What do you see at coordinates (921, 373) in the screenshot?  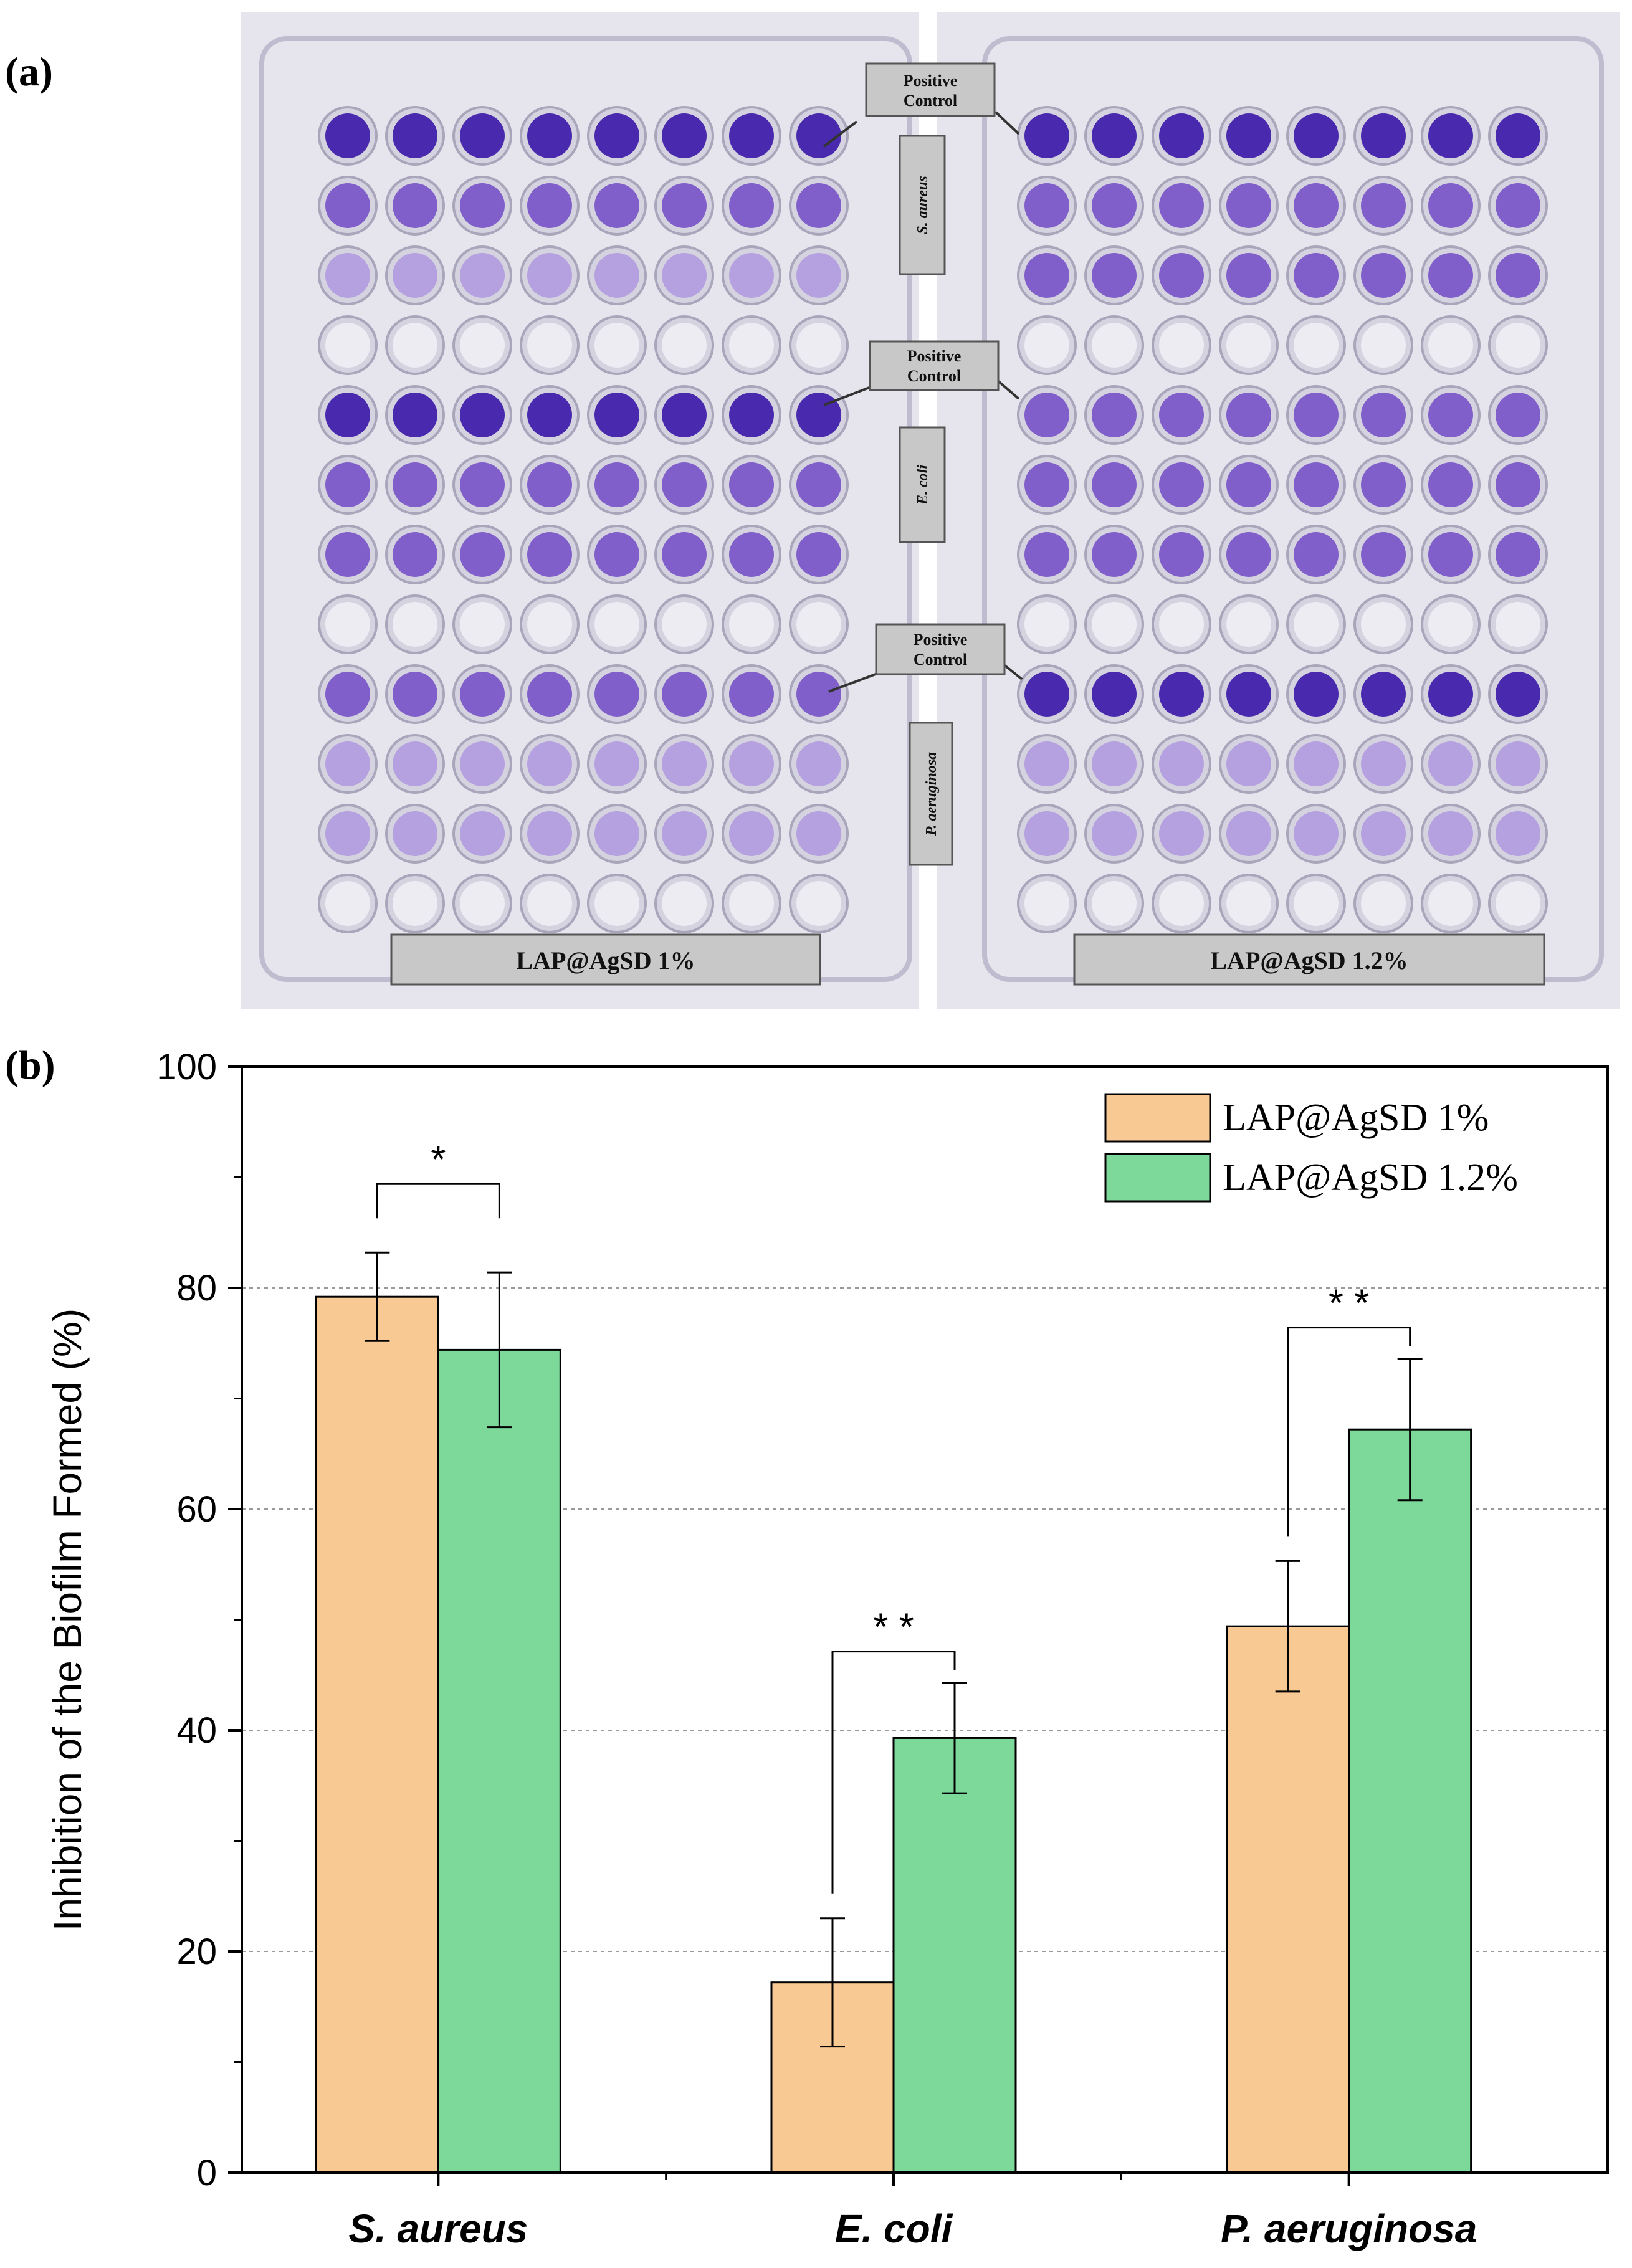 I see `positive-control-tag-2: Positive Control` at bounding box center [921, 373].